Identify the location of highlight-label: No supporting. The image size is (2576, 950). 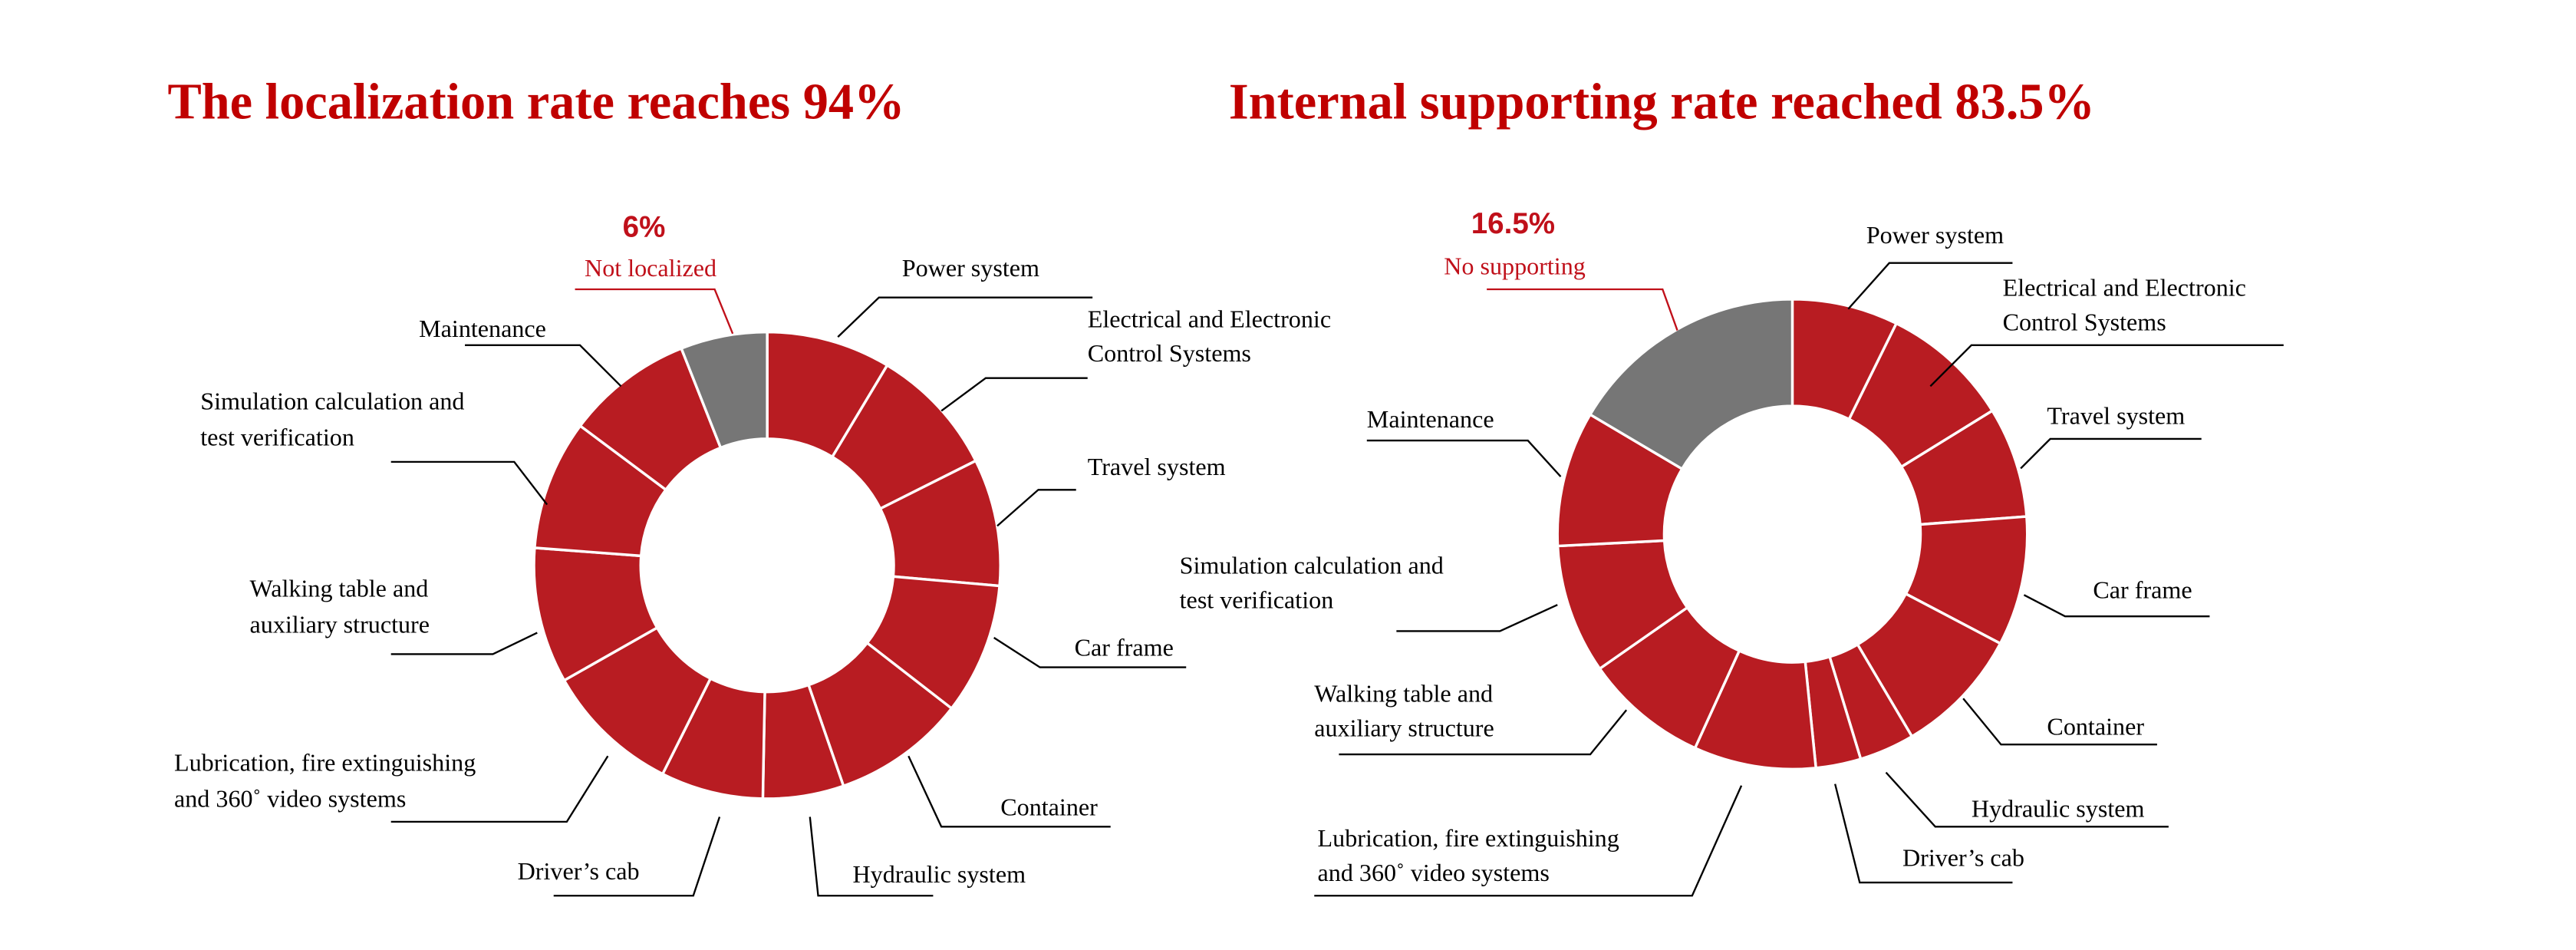
(1515, 266).